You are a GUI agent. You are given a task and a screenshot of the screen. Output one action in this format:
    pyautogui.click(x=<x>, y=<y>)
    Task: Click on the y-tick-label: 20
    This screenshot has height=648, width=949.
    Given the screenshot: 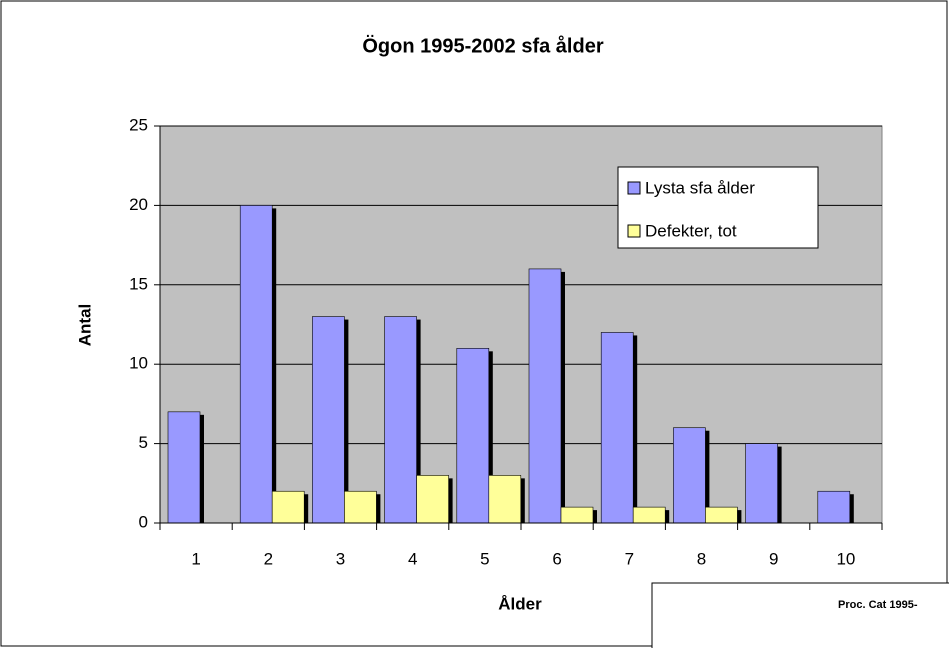 What is the action you would take?
    pyautogui.click(x=138, y=204)
    